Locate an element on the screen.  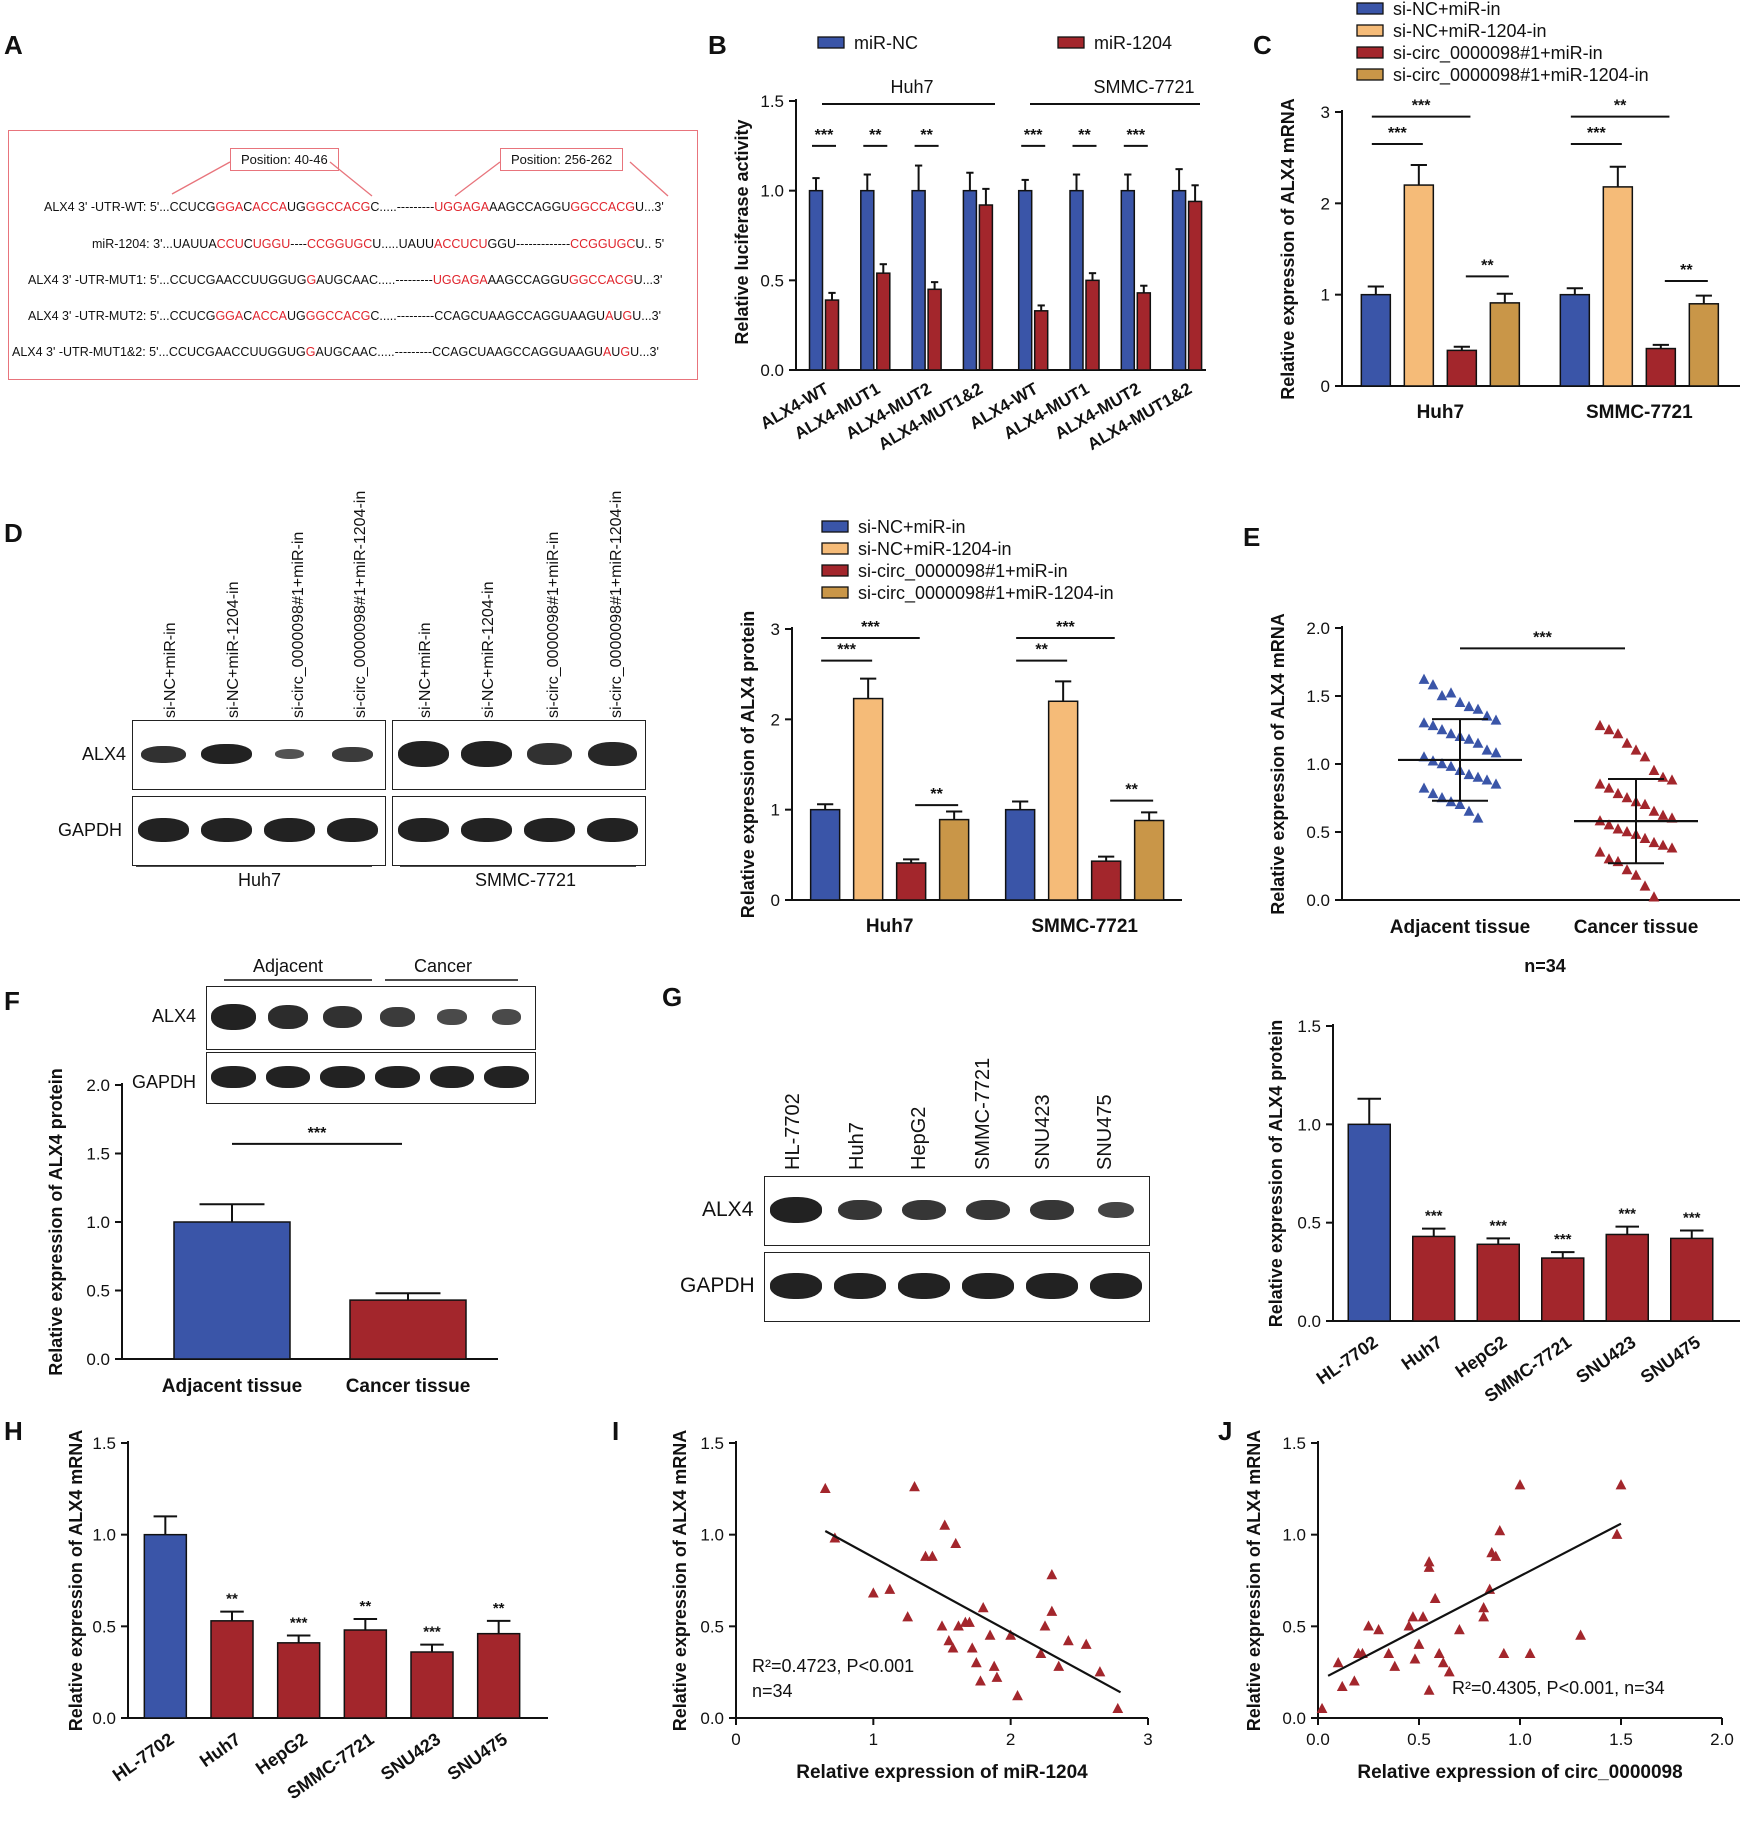
legend-swatch is located at coordinates (1370, 74).